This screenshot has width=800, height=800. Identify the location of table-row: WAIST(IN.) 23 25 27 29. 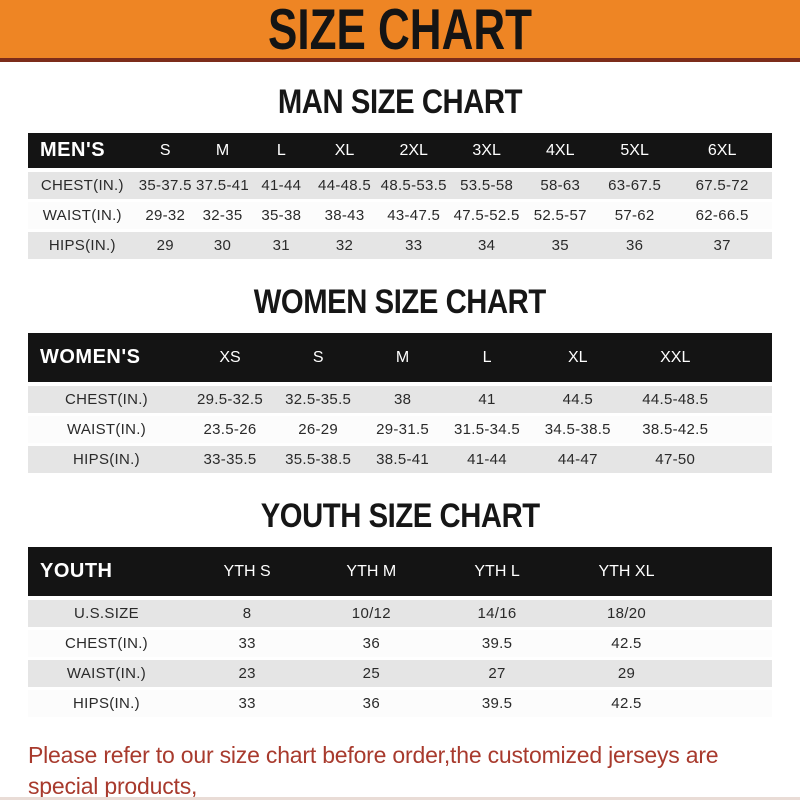
(400, 674).